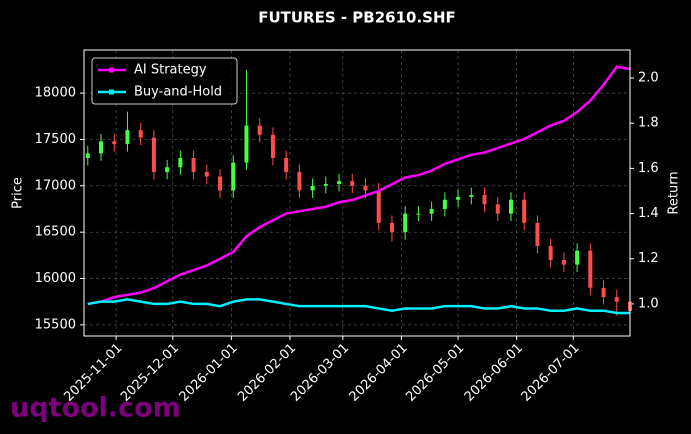 The width and height of the screenshot is (691, 434). What do you see at coordinates (209, 373) in the screenshot?
I see `x-tick-label: 2026-01-01` at bounding box center [209, 373].